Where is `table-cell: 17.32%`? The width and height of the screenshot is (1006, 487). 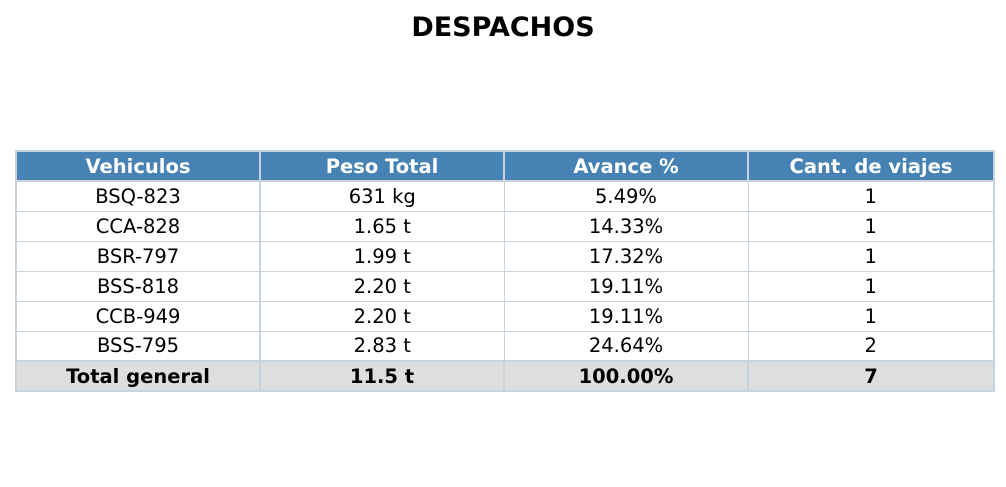 table-cell: 17.32% is located at coordinates (626, 256).